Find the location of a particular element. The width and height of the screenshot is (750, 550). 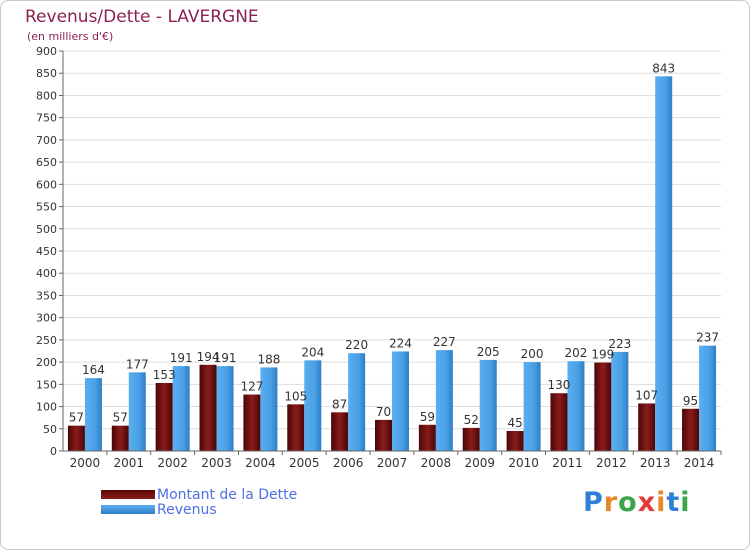

data-label-debt: 52 is located at coordinates (471, 420).